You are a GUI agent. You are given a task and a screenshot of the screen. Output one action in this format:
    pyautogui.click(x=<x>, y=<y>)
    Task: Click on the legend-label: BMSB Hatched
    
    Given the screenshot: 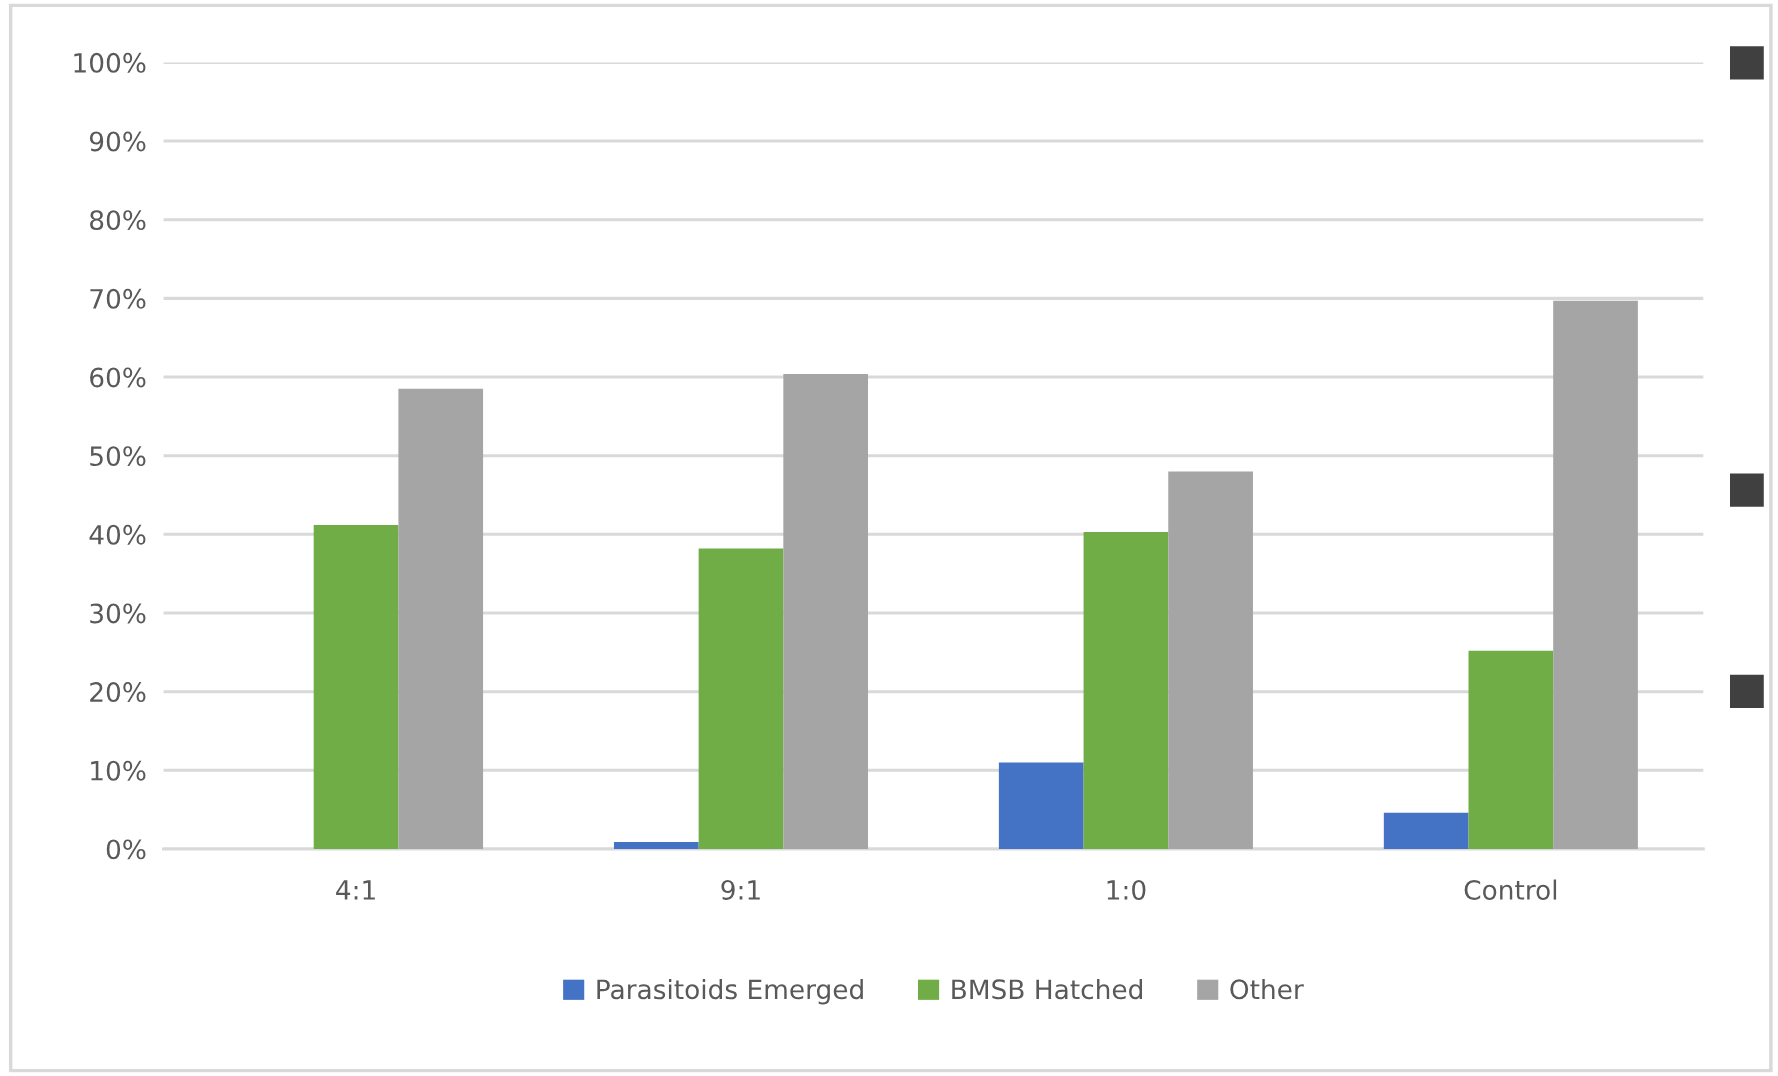 What is the action you would take?
    pyautogui.click(x=1047, y=989)
    